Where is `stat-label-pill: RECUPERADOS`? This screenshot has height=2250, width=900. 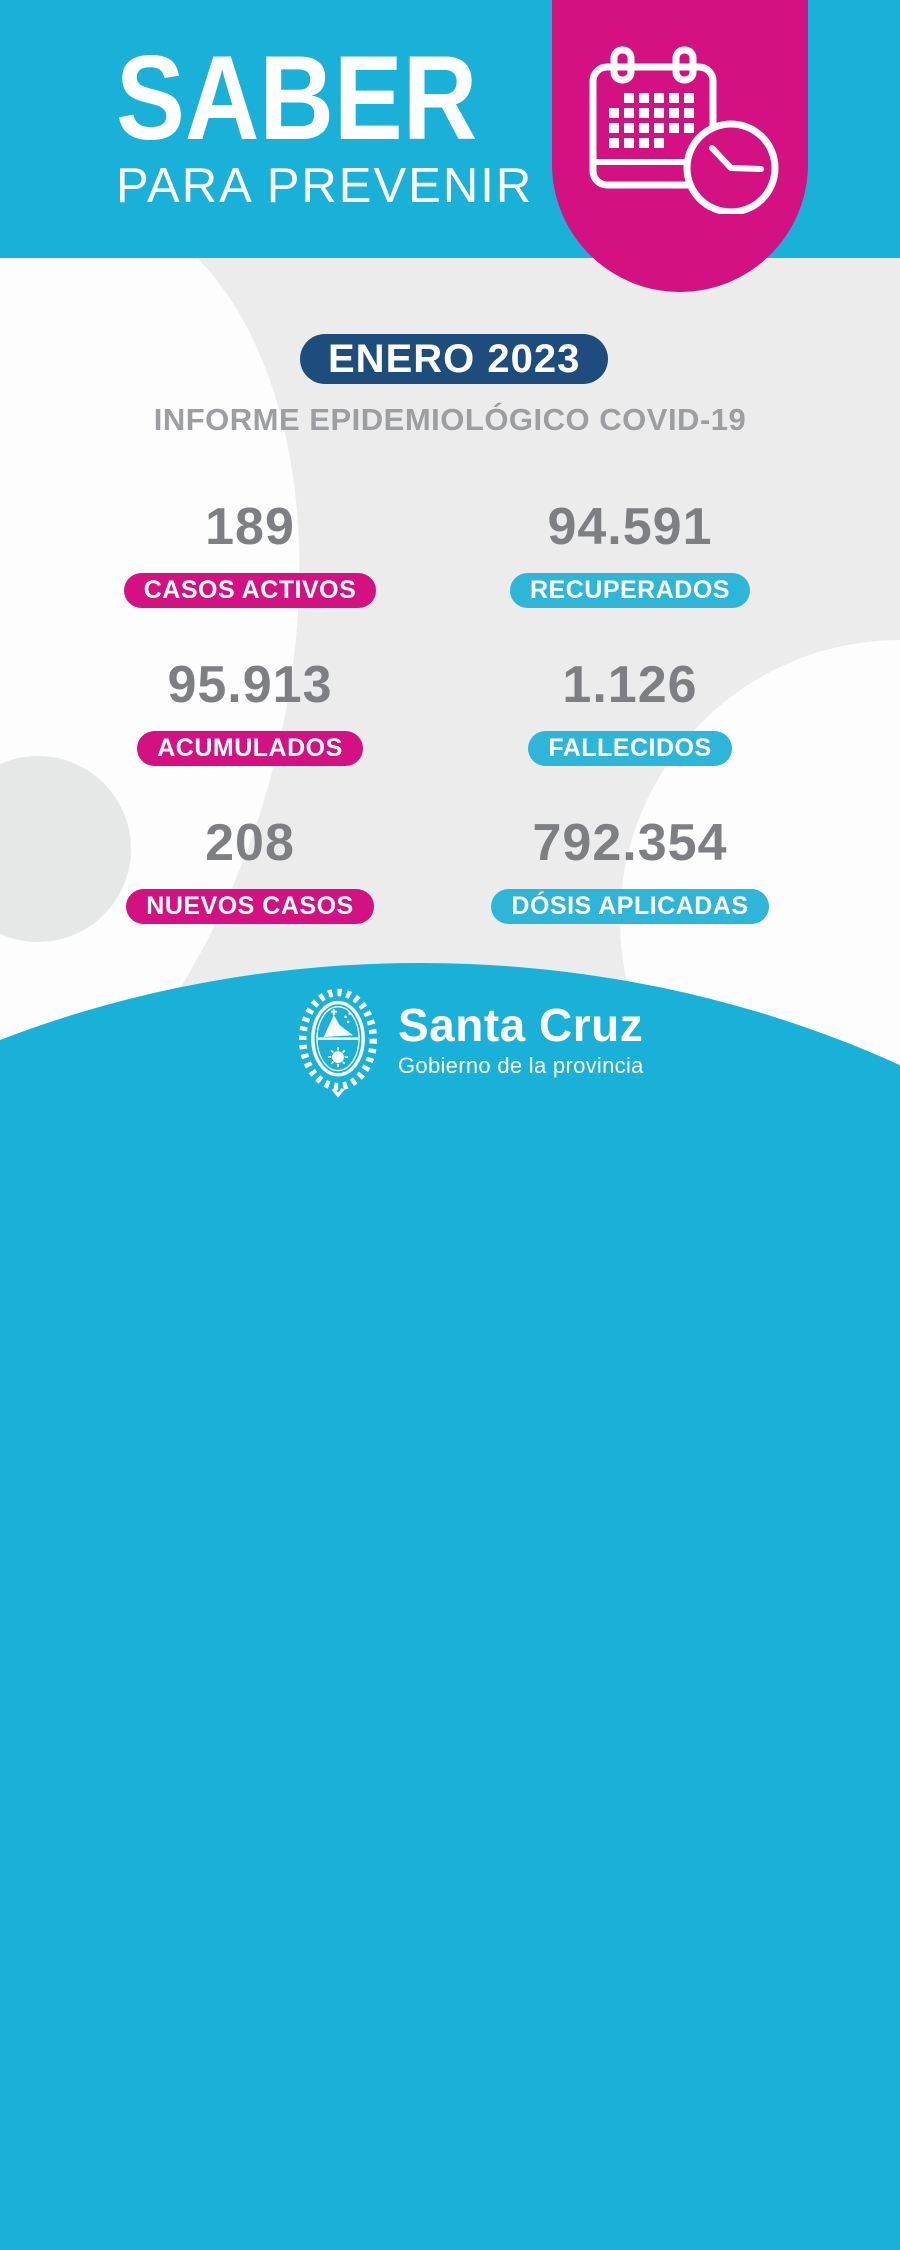
stat-label-pill: RECUPERADOS is located at coordinates (630, 590).